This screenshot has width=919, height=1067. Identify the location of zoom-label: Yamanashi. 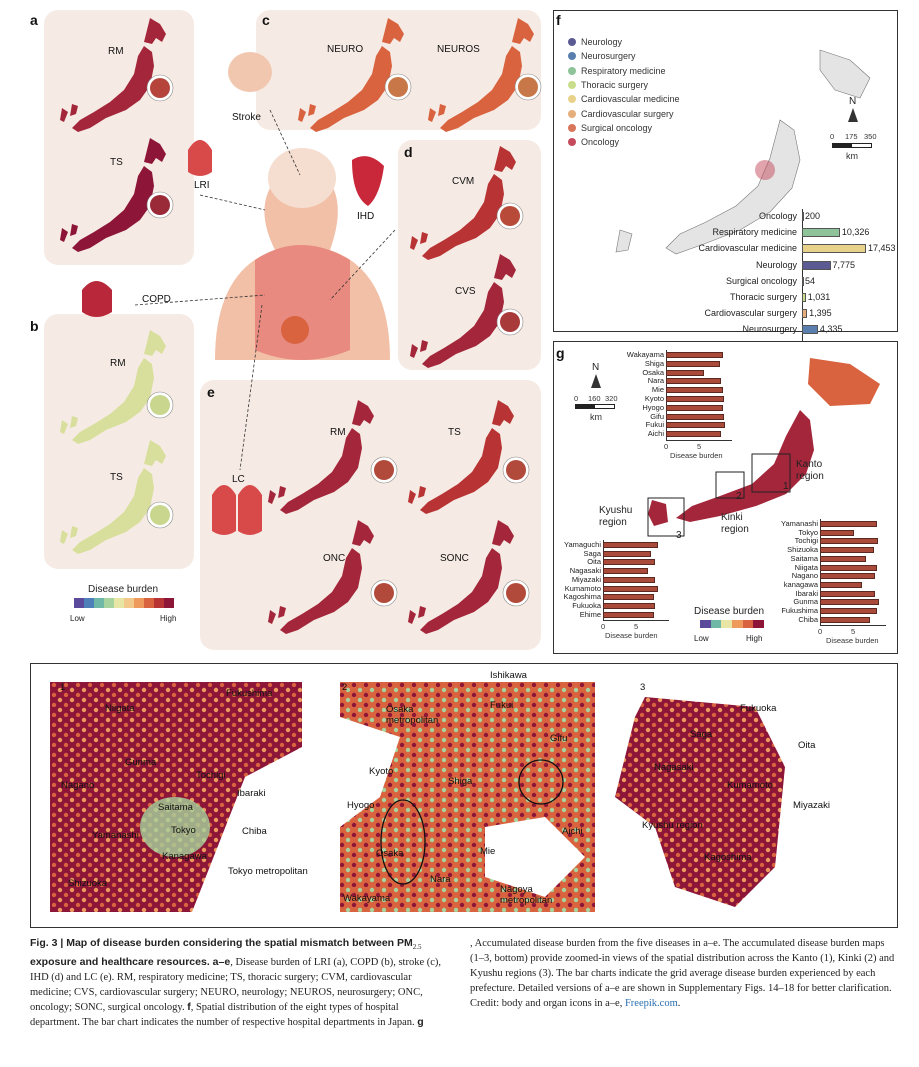
(115, 835).